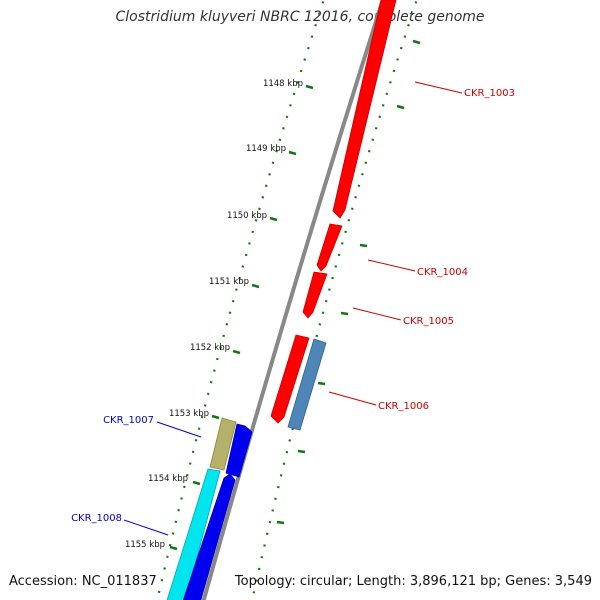  Describe the element at coordinates (145, 545) in the screenshot. I see `tick-label: 1155 kbp` at that location.